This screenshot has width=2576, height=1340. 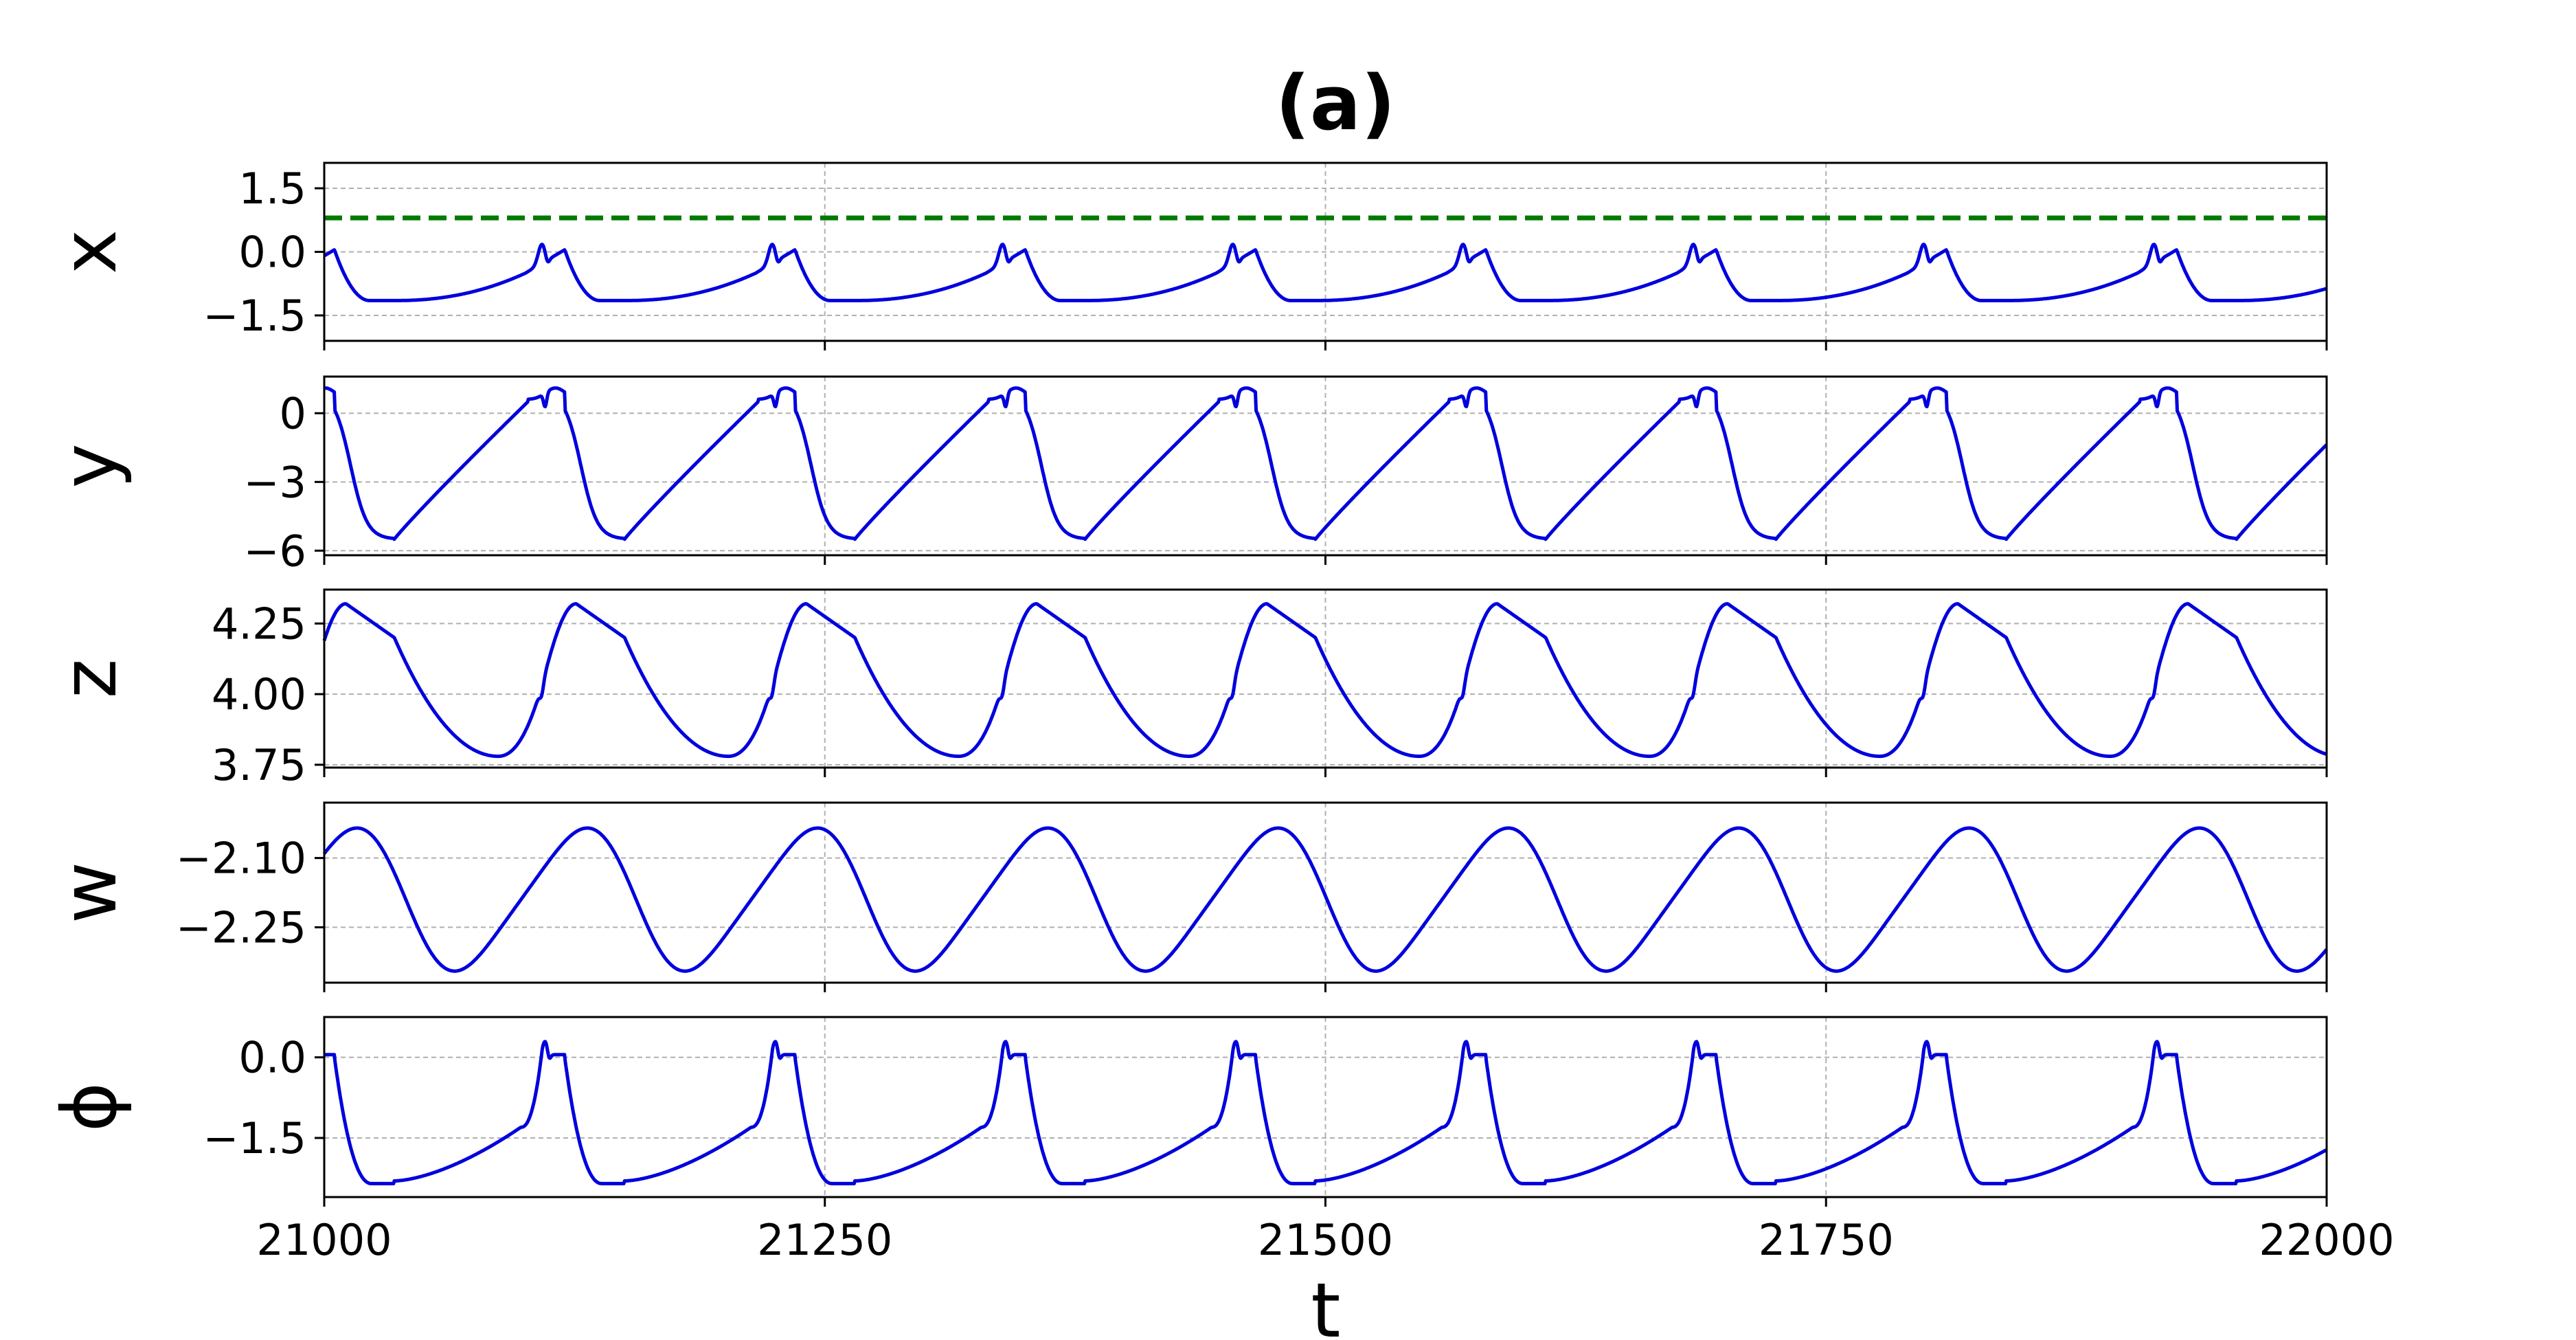 What do you see at coordinates (259, 694) in the screenshot?
I see `y-tick-label: 4.00` at bounding box center [259, 694].